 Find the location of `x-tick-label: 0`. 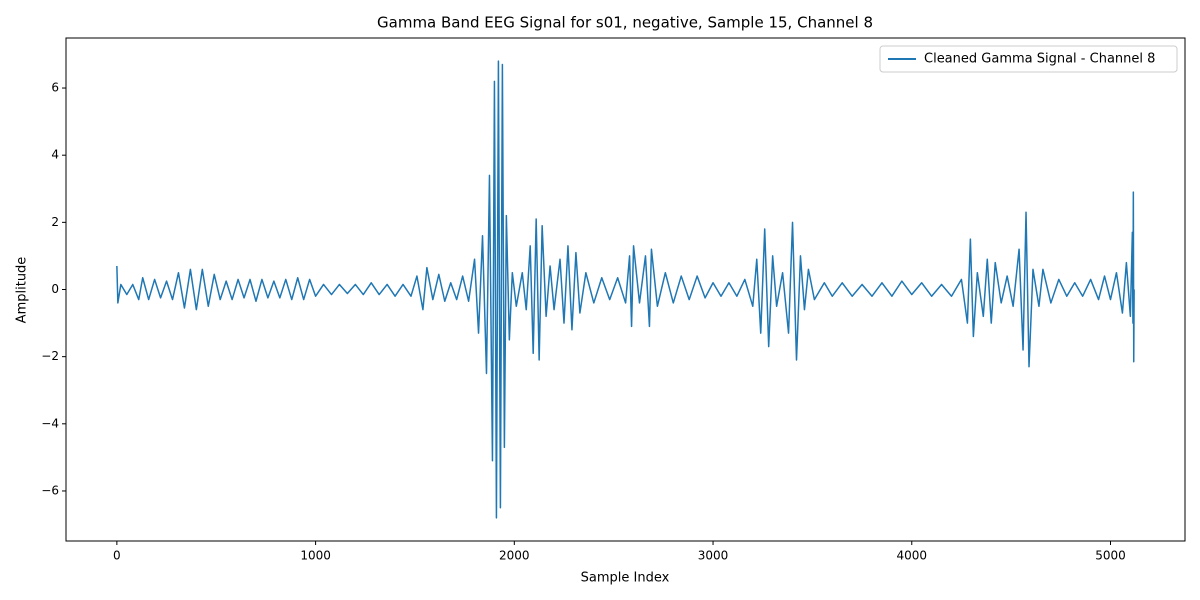

x-tick-label: 0 is located at coordinates (117, 556).